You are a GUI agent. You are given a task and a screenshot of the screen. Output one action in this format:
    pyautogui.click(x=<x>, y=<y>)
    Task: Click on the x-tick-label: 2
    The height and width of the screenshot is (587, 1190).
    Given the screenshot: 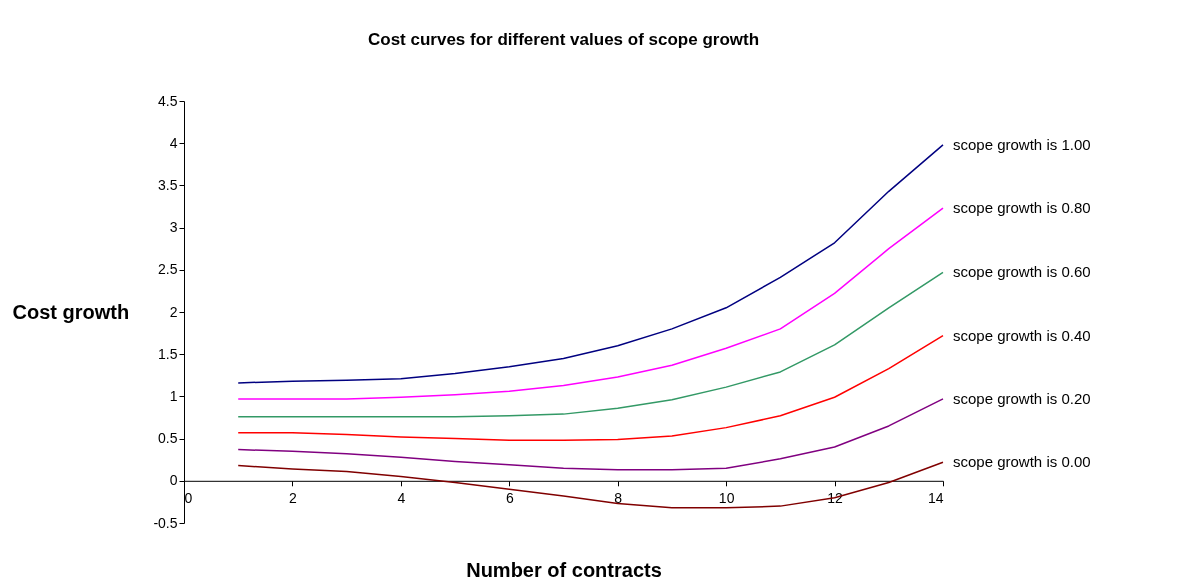 What is the action you would take?
    pyautogui.click(x=293, y=498)
    